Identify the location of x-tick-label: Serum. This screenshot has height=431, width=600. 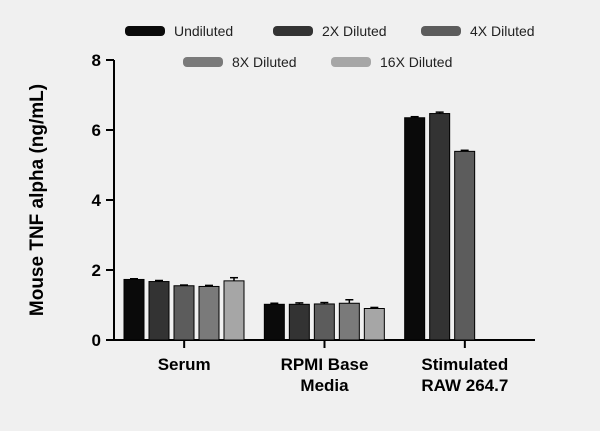
(184, 364).